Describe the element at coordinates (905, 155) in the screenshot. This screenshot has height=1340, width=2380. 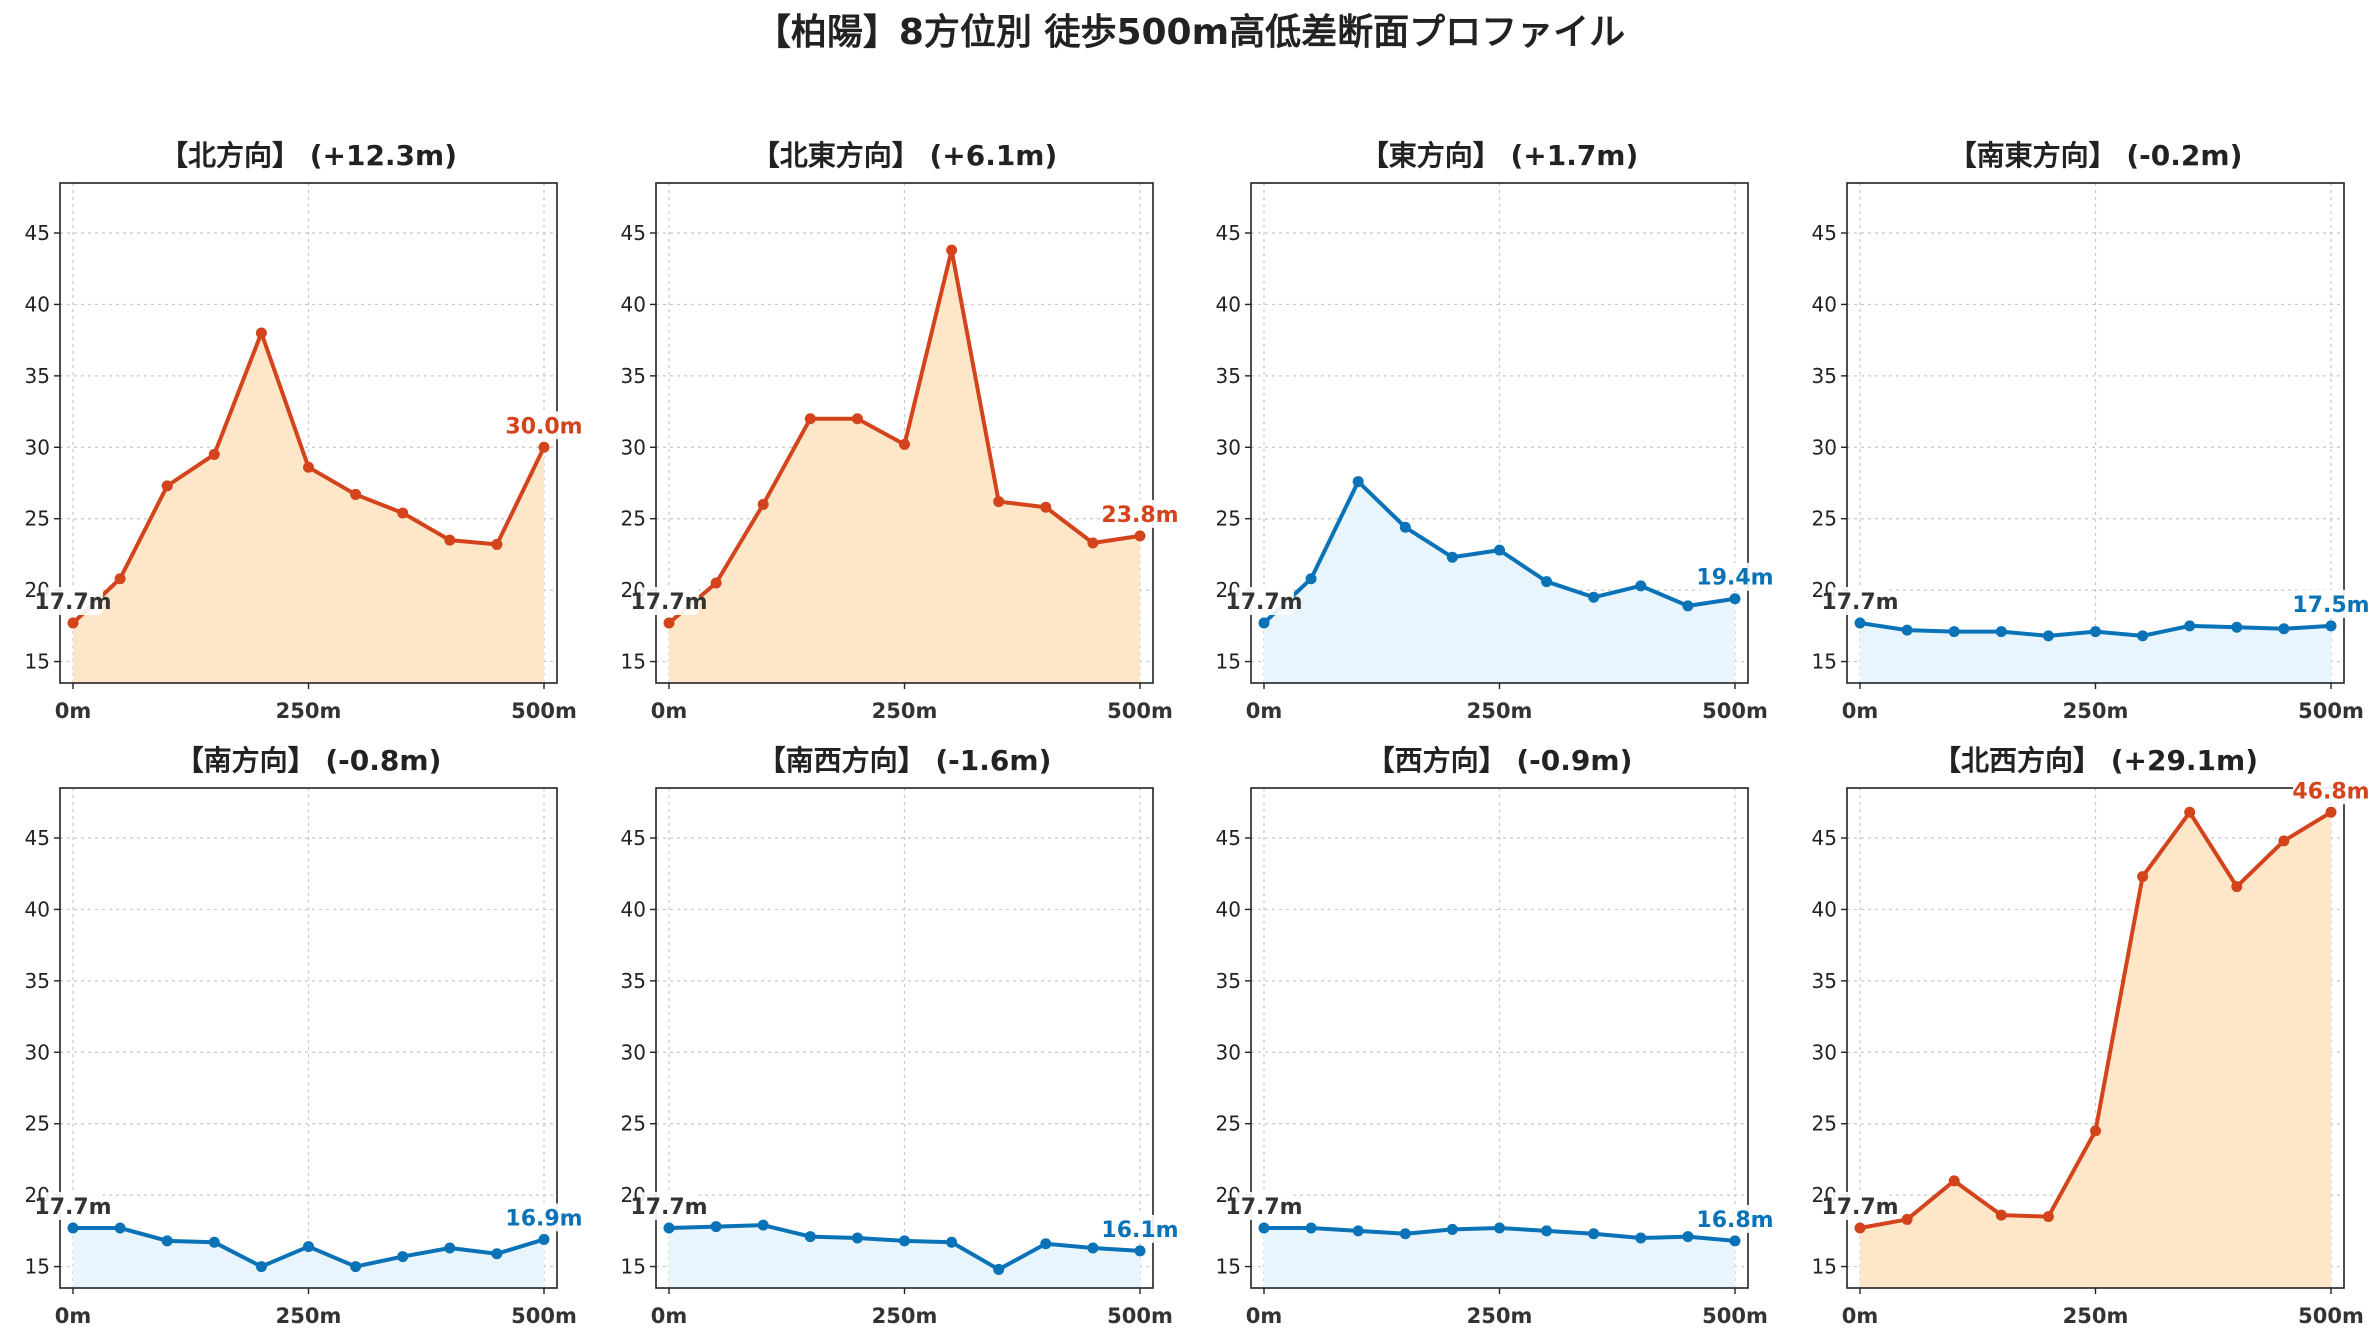
I see `panel-title: 【北東方向】 (+6.1m)` at that location.